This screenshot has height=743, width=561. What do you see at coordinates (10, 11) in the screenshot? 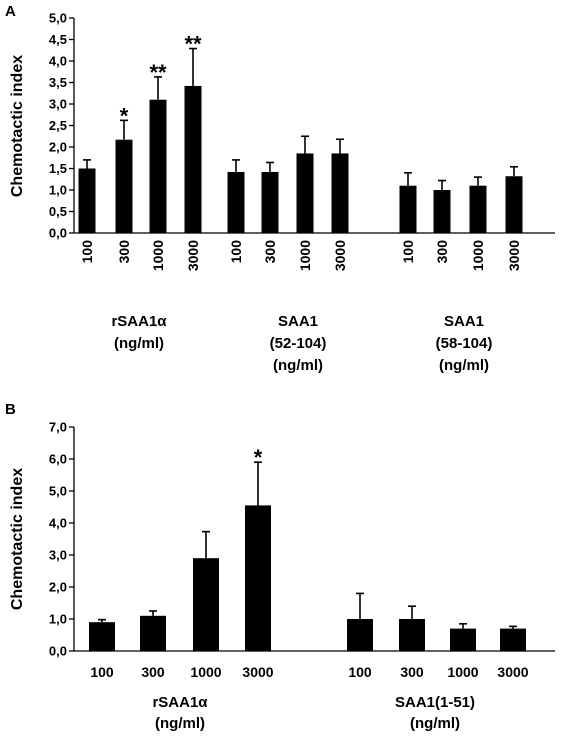
I see `panel-a-letter: A` at bounding box center [10, 11].